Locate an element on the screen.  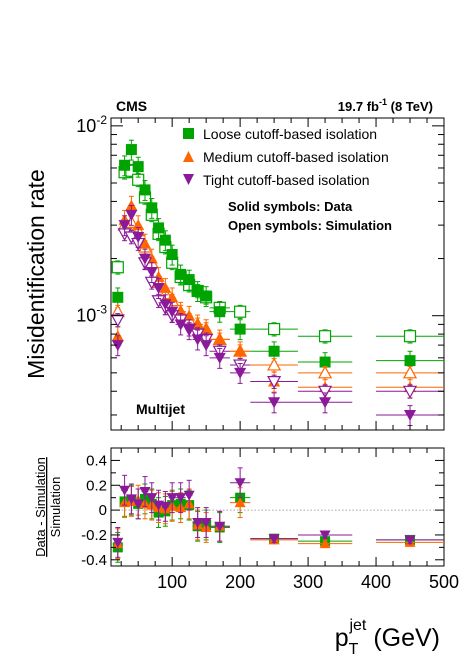
x-tick-label-1: 200 is located at coordinates (240, 582).